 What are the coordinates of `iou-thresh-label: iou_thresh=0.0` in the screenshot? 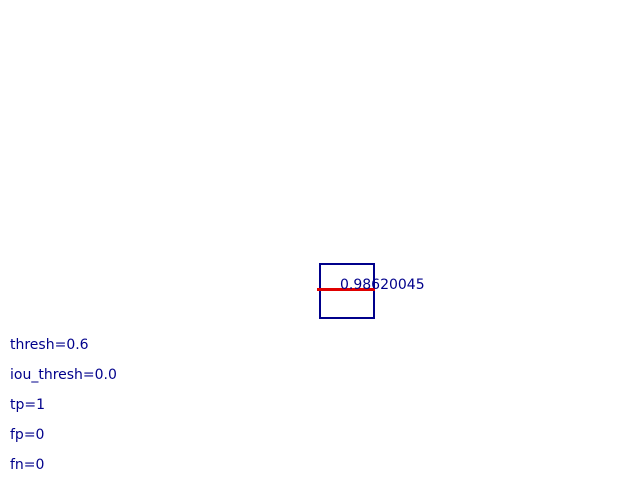 It's located at (63, 375).